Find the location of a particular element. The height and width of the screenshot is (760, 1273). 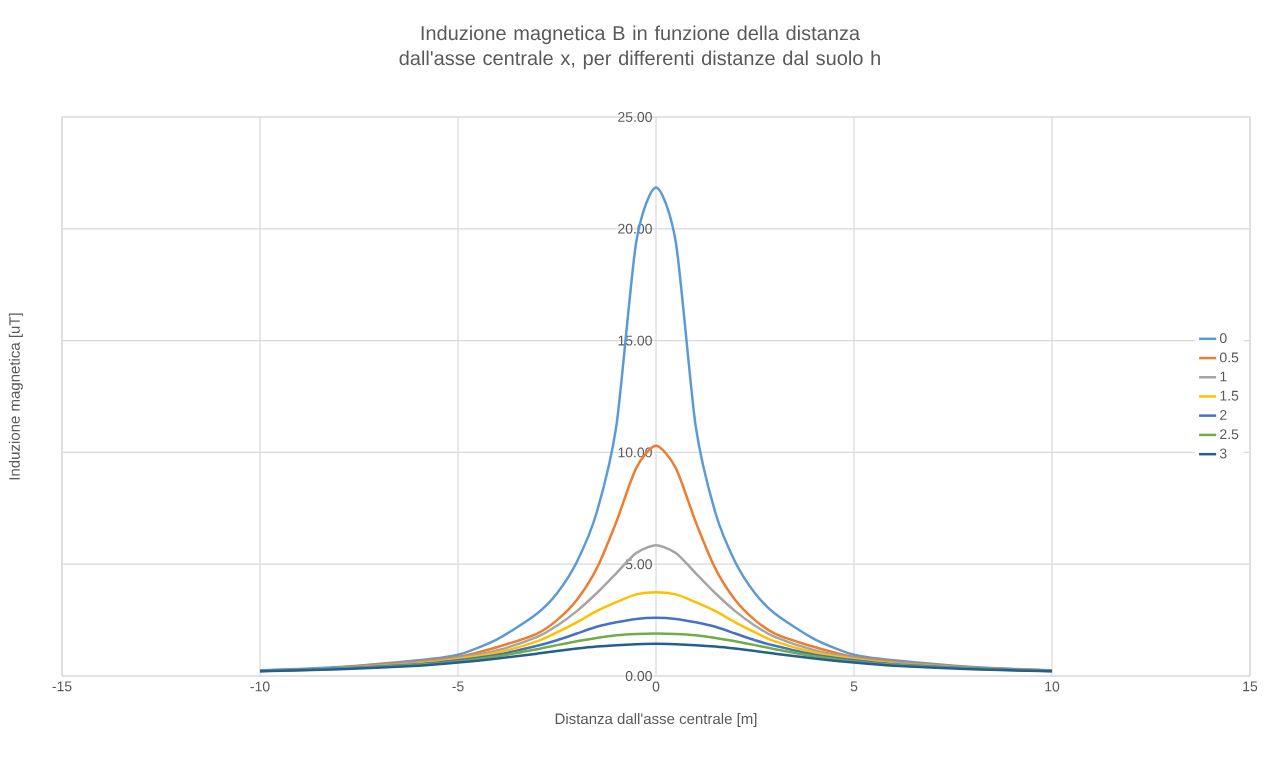

legend-label: 2 is located at coordinates (1223, 414).